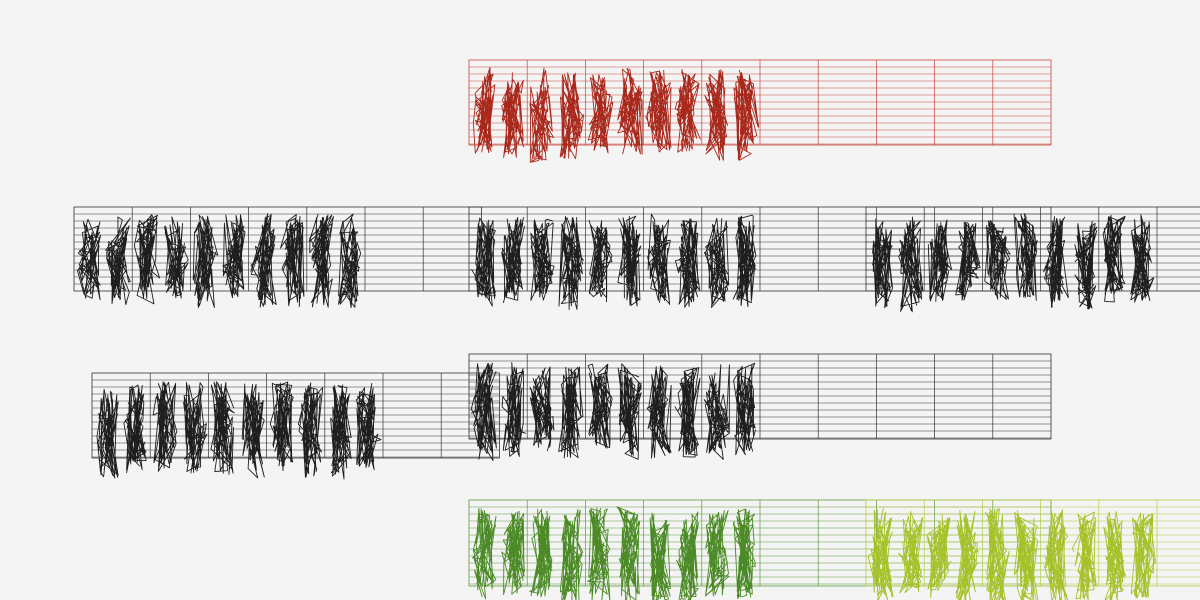 Image resolution: width=1200 pixels, height=600 pixels. What do you see at coordinates (295, 415) in the screenshot?
I see `grid-frame` at bounding box center [295, 415].